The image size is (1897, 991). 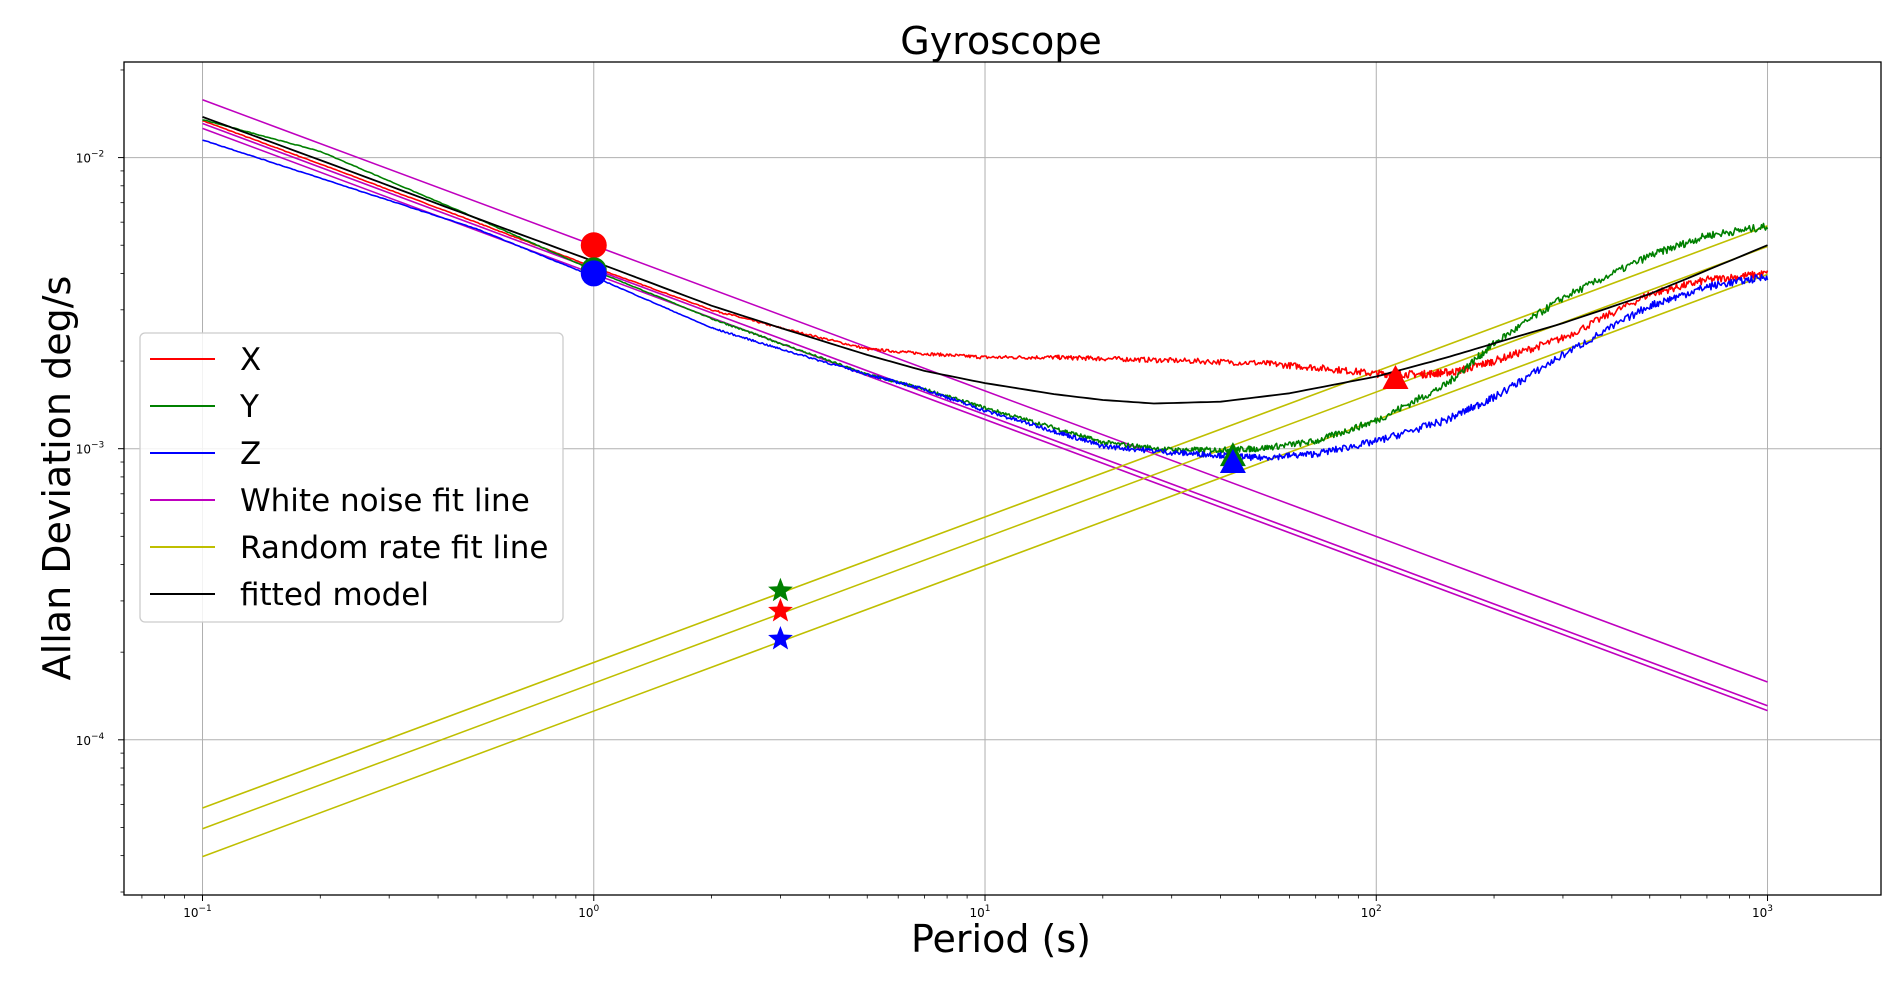 I want to click on marker-triangle-z, so click(x=1232, y=461).